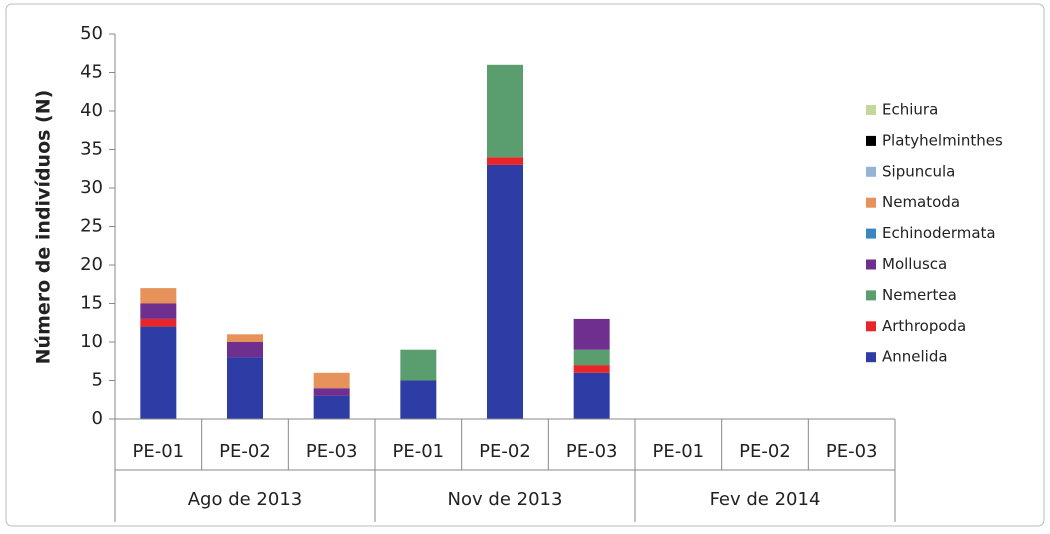 The width and height of the screenshot is (1050, 534). Describe the element at coordinates (91, 226) in the screenshot. I see `y-tick-label: 25` at that location.